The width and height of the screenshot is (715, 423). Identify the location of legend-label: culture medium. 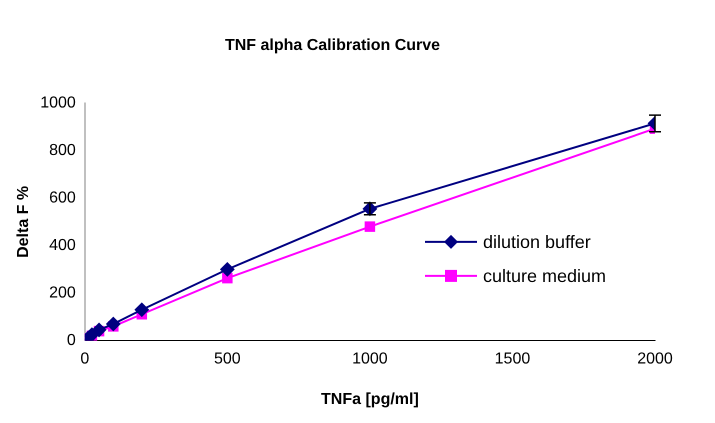
(544, 276).